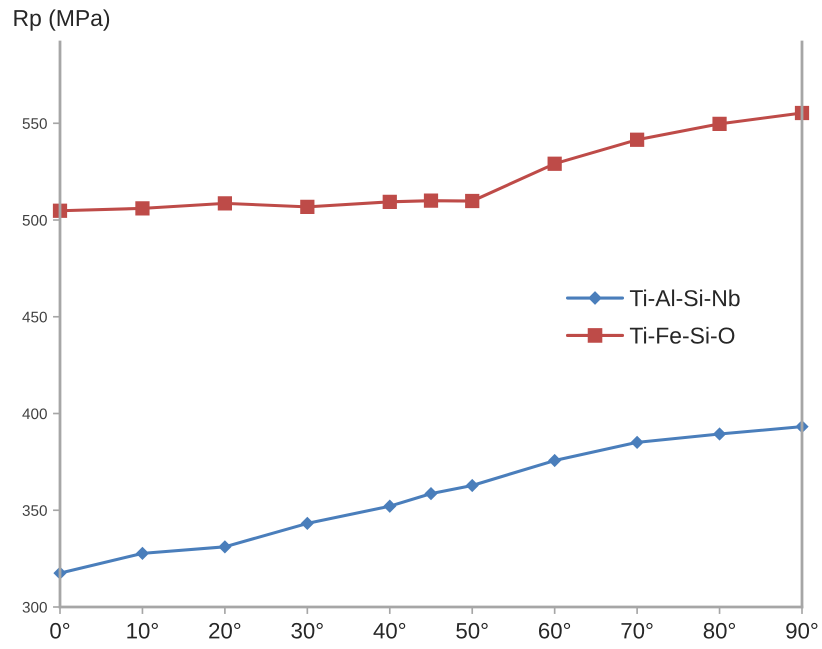 Image resolution: width=822 pixels, height=649 pixels. What do you see at coordinates (34, 123) in the screenshot?
I see `y-tick-label: 550` at bounding box center [34, 123].